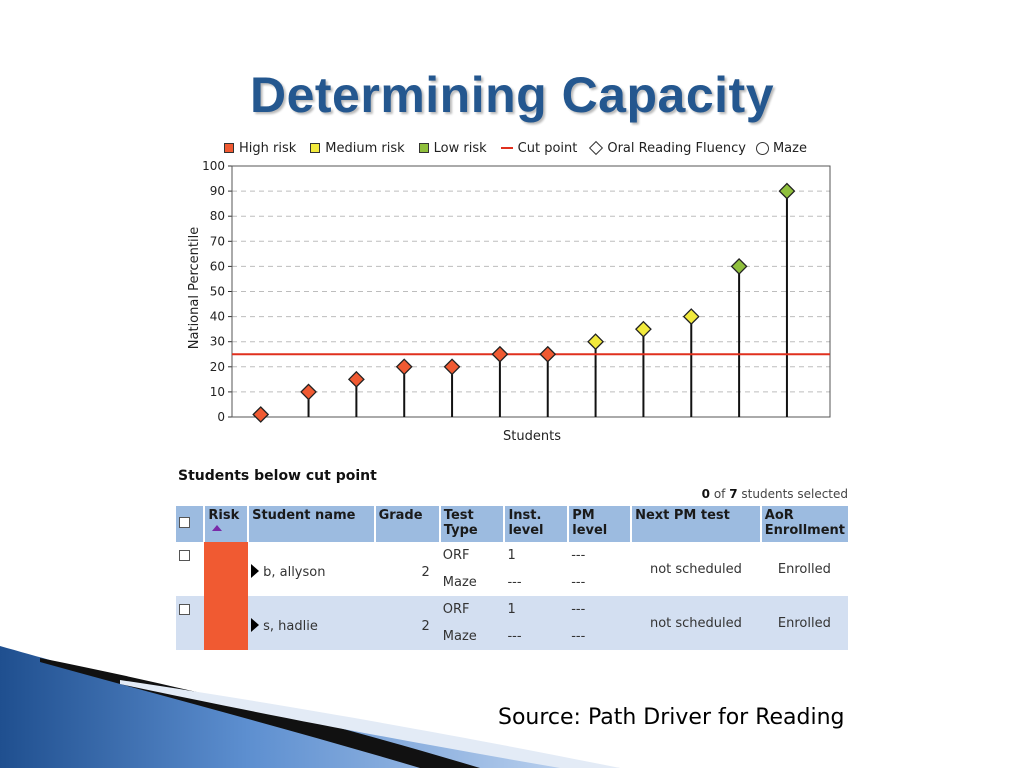 Image resolution: width=1024 pixels, height=768 pixels. Describe the element at coordinates (705, 494) in the screenshot. I see `selected-count-value: 0` at that location.